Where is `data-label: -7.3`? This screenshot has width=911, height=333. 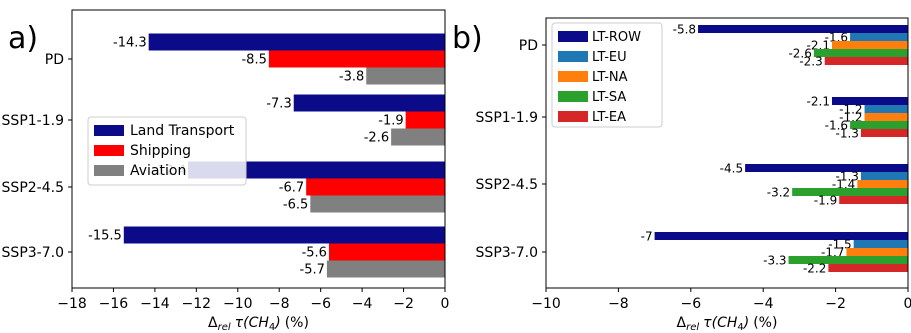
data-label: -7.3 is located at coordinates (278, 104).